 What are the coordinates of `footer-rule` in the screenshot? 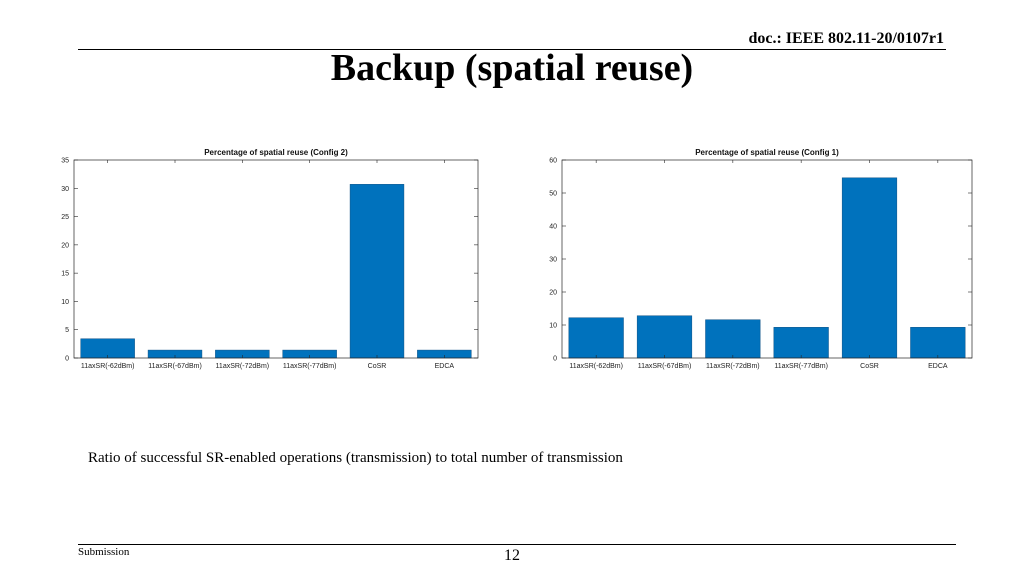 It's located at (517, 544).